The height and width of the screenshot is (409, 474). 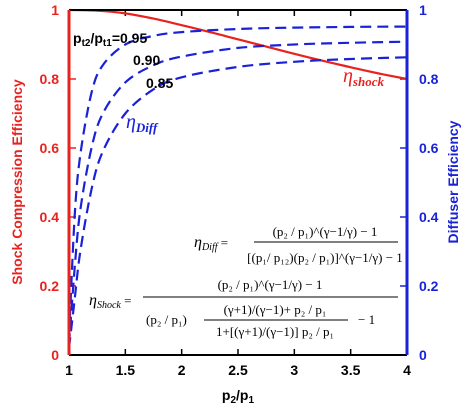 I want to click on ratio-label-090: 0.90, so click(x=146, y=60).